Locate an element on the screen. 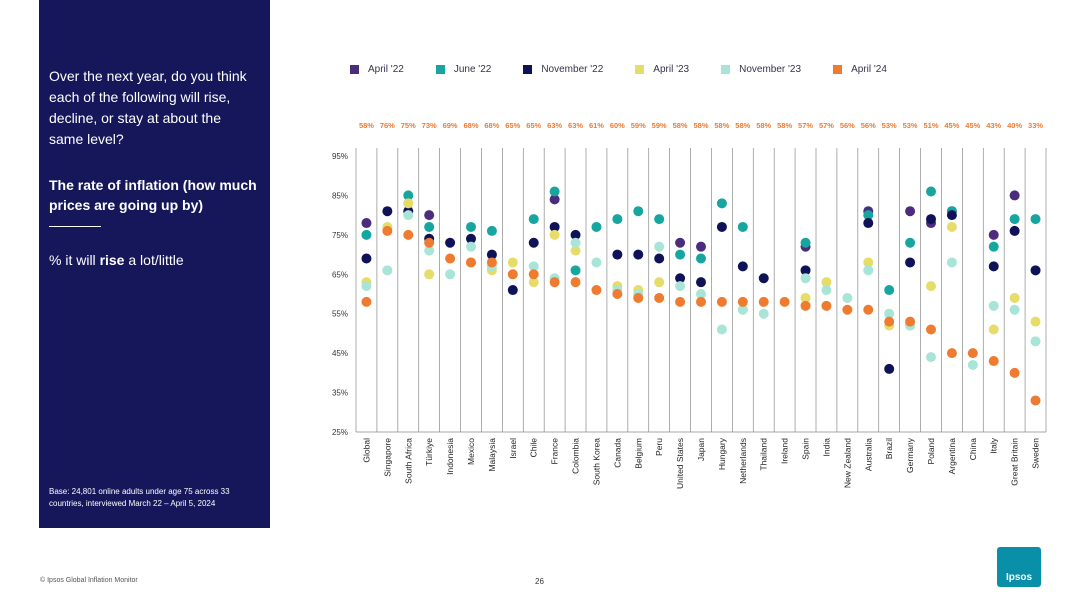  category-label: Indonesia is located at coordinates (450, 456).